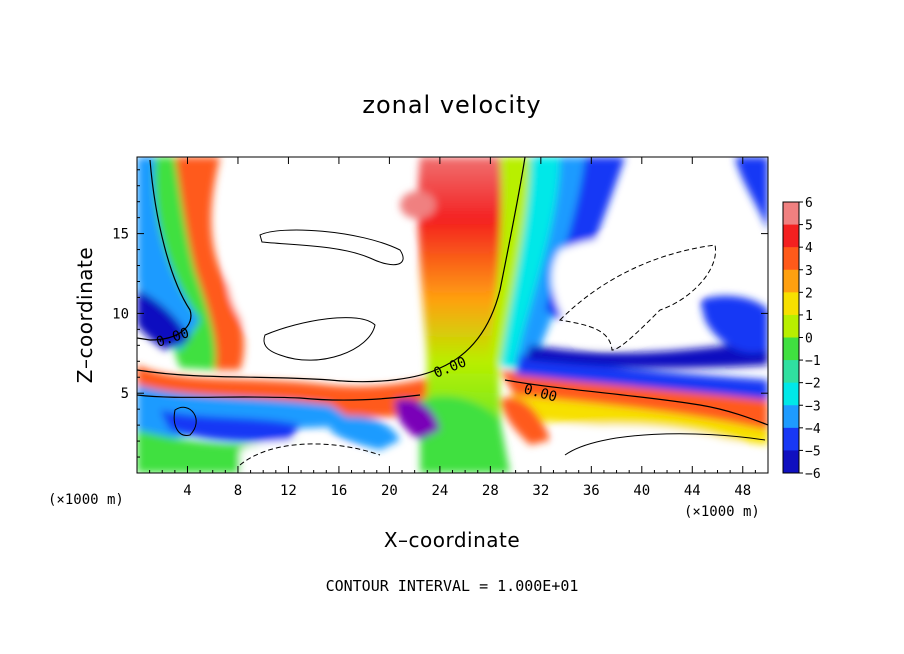 Image resolution: width=904 pixels, height=654 pixels. What do you see at coordinates (338, 491) in the screenshot?
I see `x-tick-label: 16` at bounding box center [338, 491].